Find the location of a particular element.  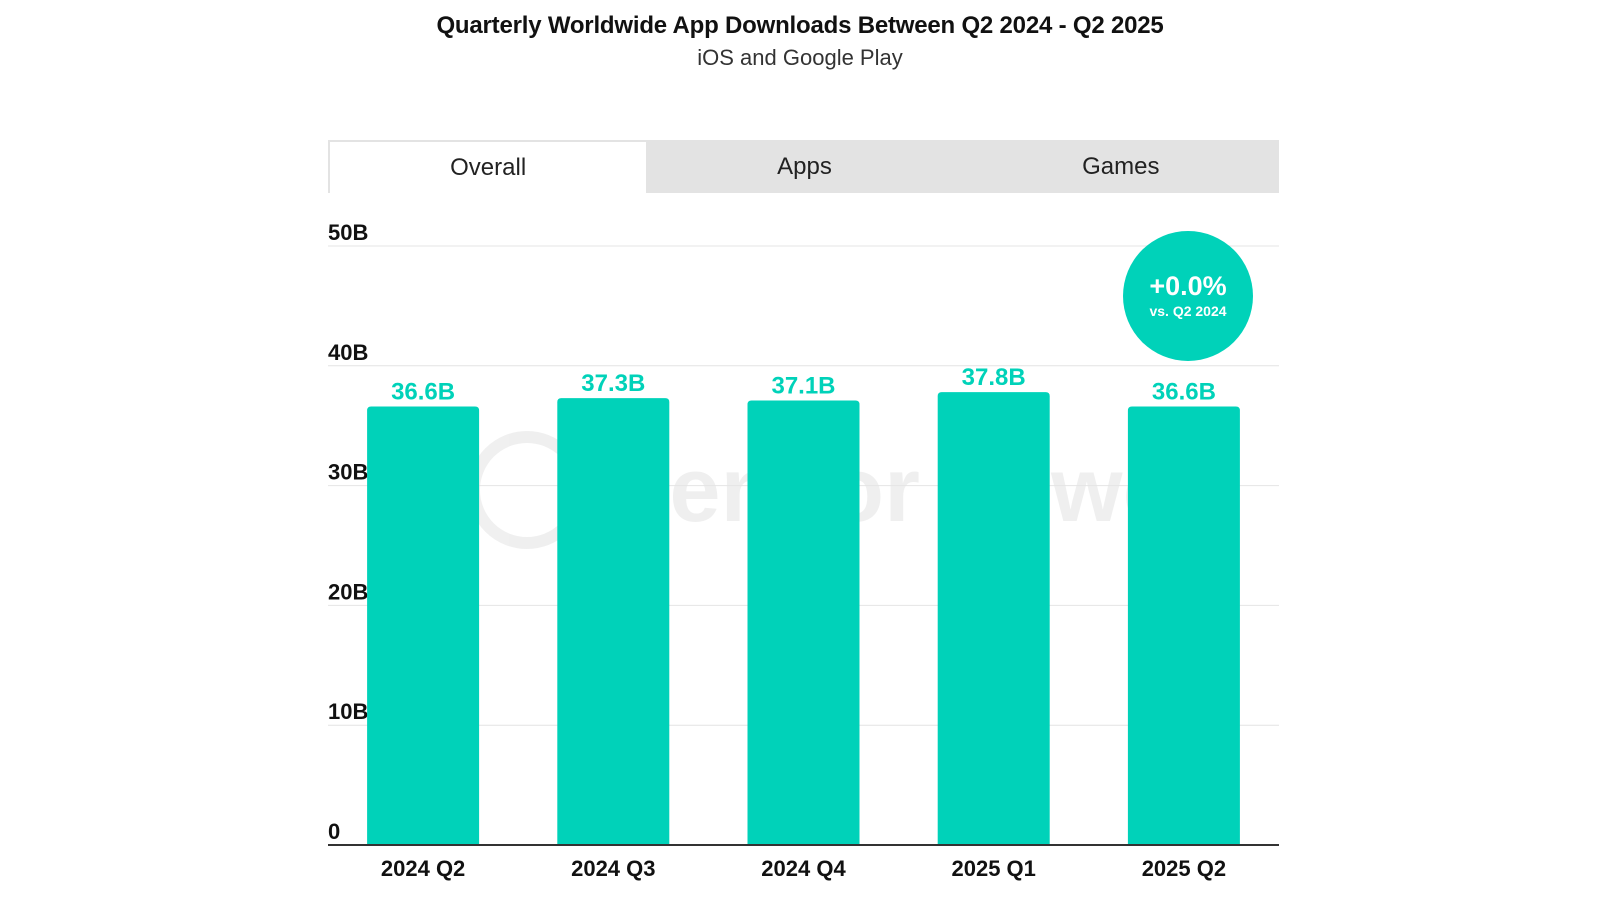

y-tick-label: 10B is located at coordinates (348, 711).